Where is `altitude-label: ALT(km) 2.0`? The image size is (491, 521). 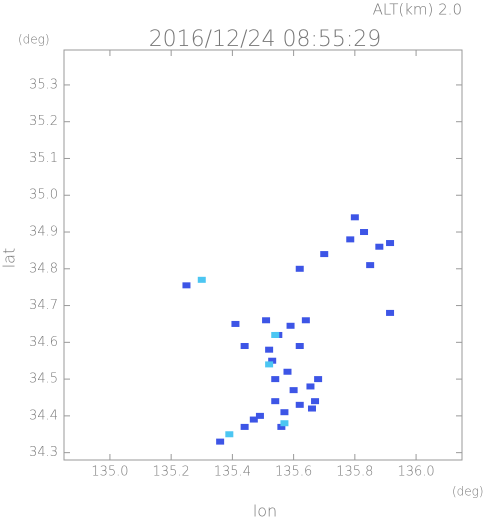
altitude-label: ALT(km) 2.0 is located at coordinates (417, 10).